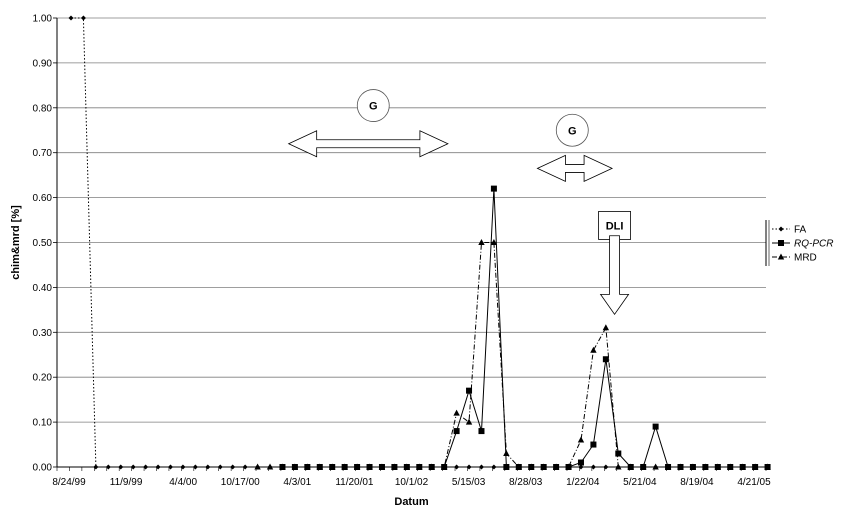 This screenshot has height=512, width=845. I want to click on annotation-box, so click(614, 225).